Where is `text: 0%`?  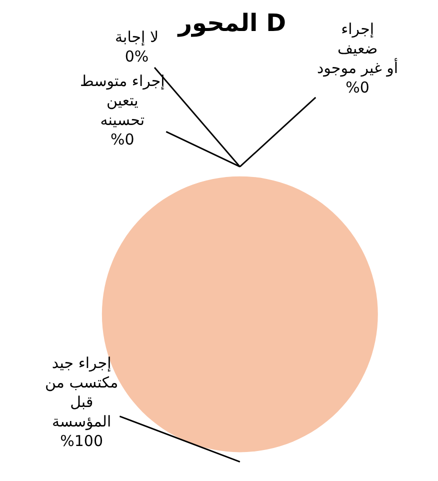
text: 0% is located at coordinates (136, 57).